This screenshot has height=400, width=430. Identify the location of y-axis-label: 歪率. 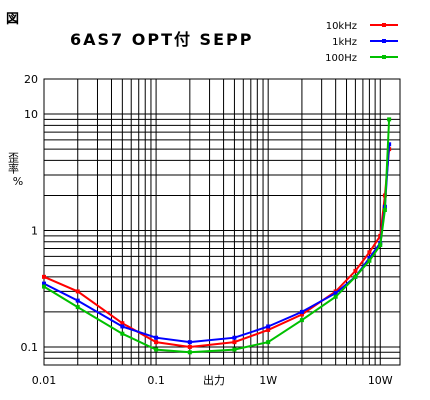
(13, 163).